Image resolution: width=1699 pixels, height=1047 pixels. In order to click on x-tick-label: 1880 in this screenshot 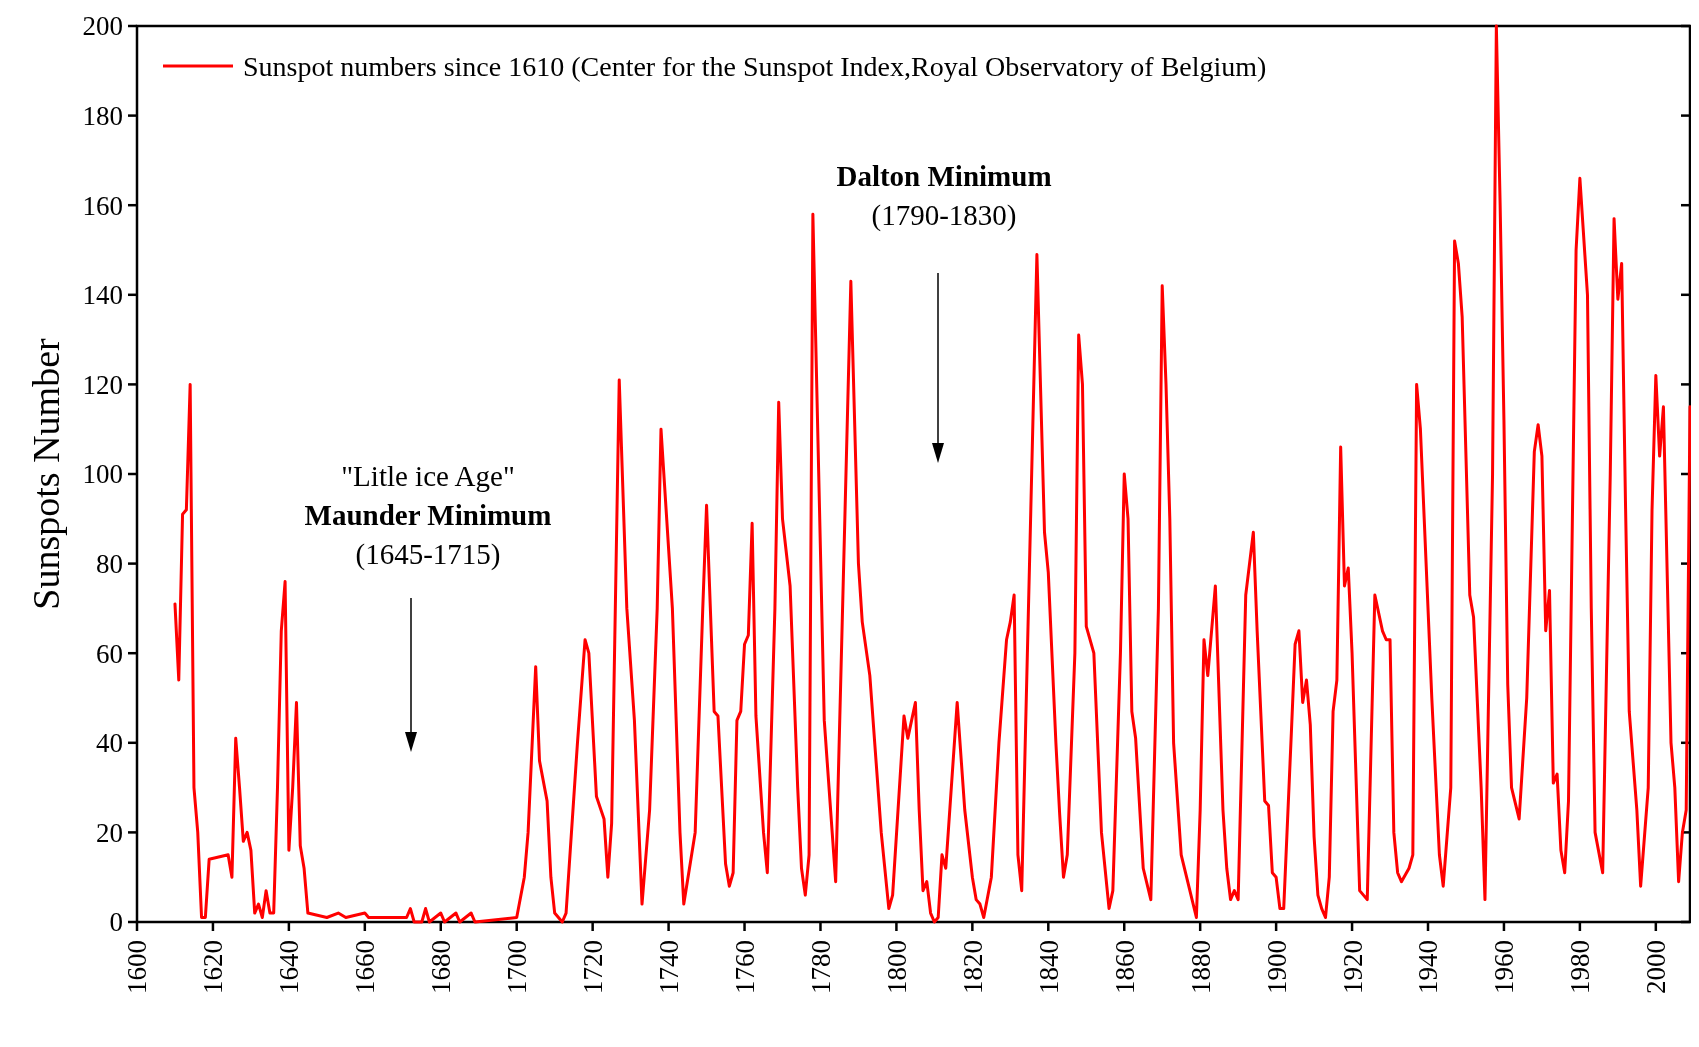, I will do `click(1200, 967)`.